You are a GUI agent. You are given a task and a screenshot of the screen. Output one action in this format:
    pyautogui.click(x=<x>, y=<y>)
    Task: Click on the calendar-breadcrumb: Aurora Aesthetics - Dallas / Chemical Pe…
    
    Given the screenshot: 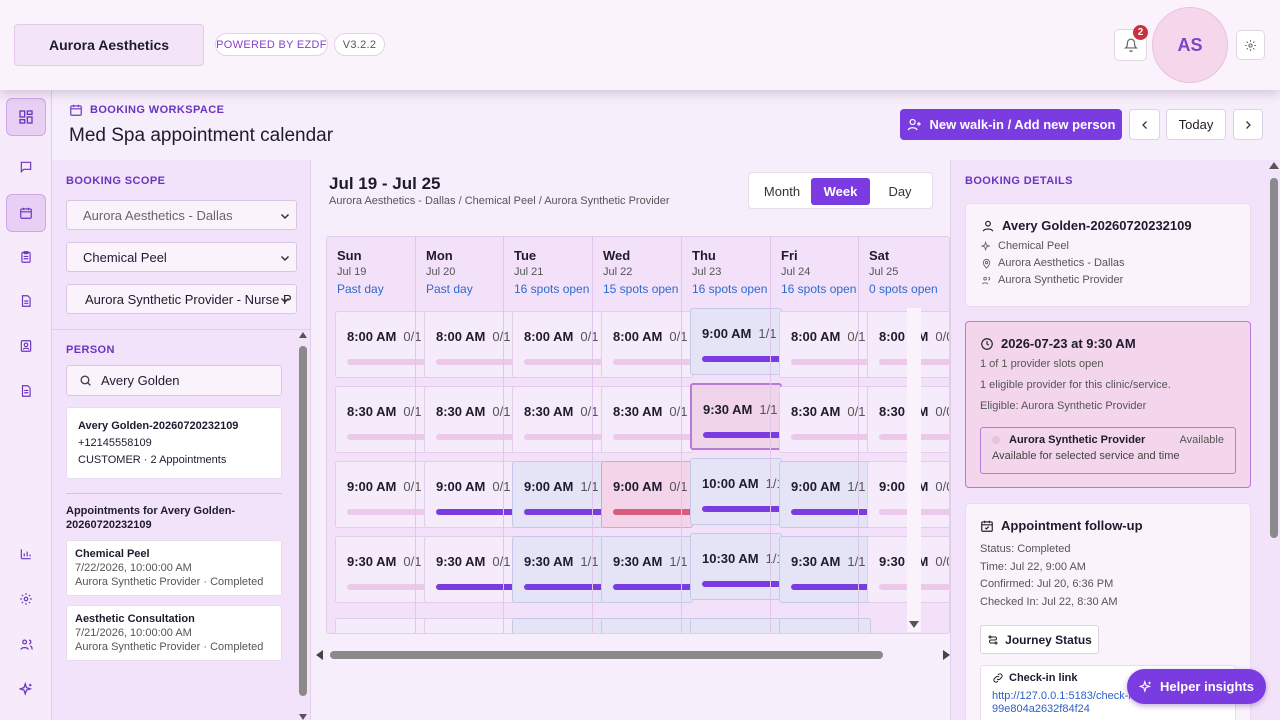 What is the action you would take?
    pyautogui.click(x=499, y=201)
    